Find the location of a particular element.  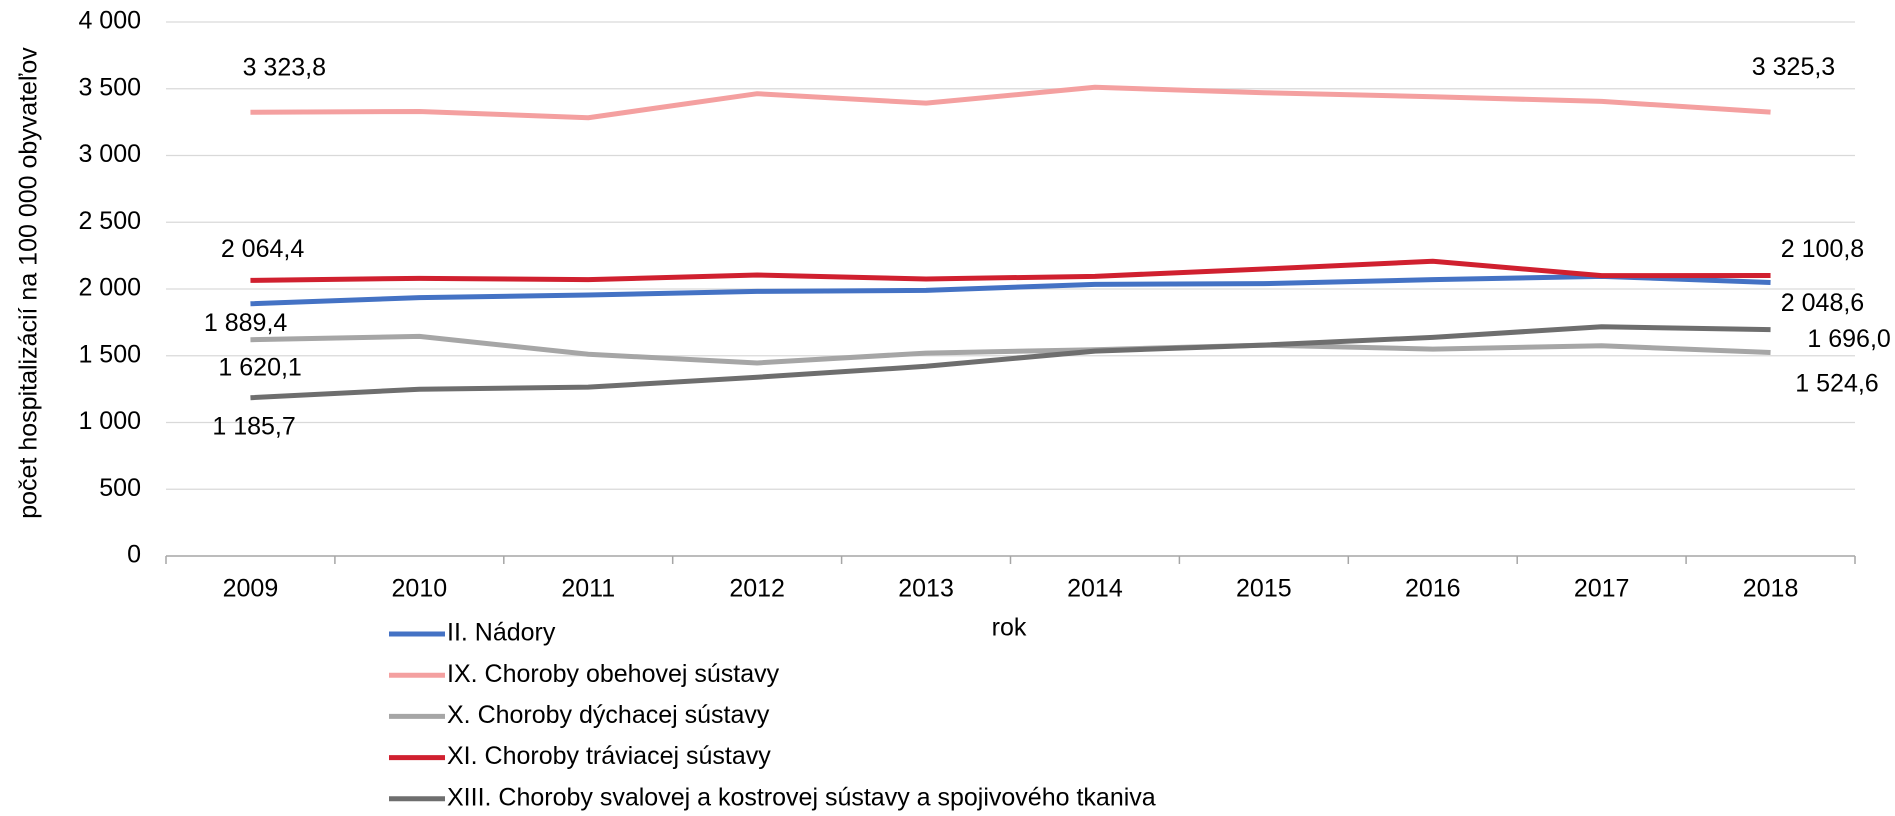

data-label: 1 185,7 is located at coordinates (253, 427).